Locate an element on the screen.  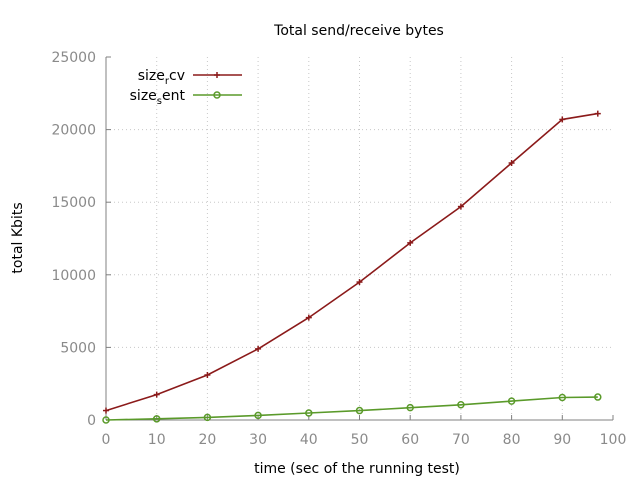
legend-marker-size_rcv is located at coordinates (217, 75).